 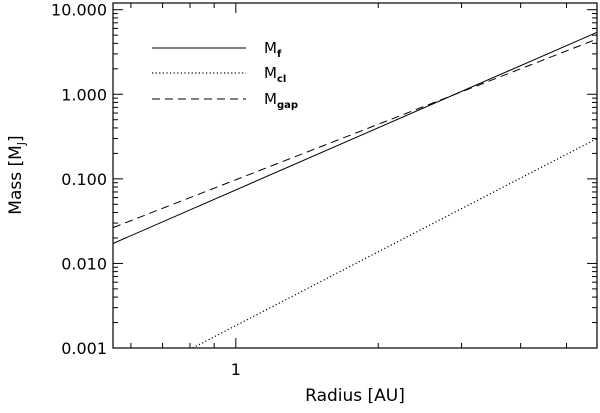 I want to click on y-axis-label-sub: J, so click(x=21, y=144).